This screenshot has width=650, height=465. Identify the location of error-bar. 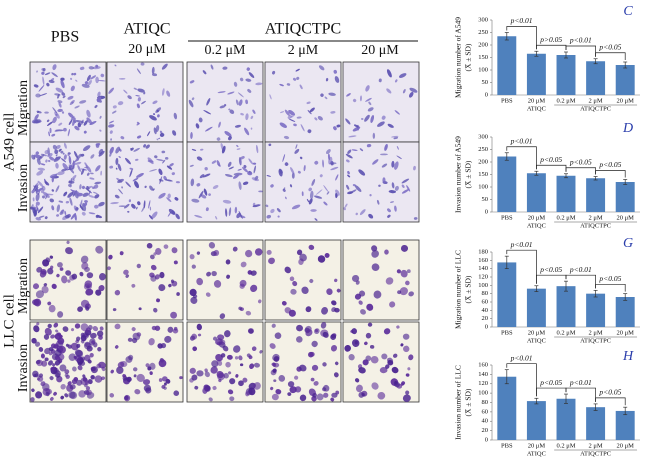
(566, 55).